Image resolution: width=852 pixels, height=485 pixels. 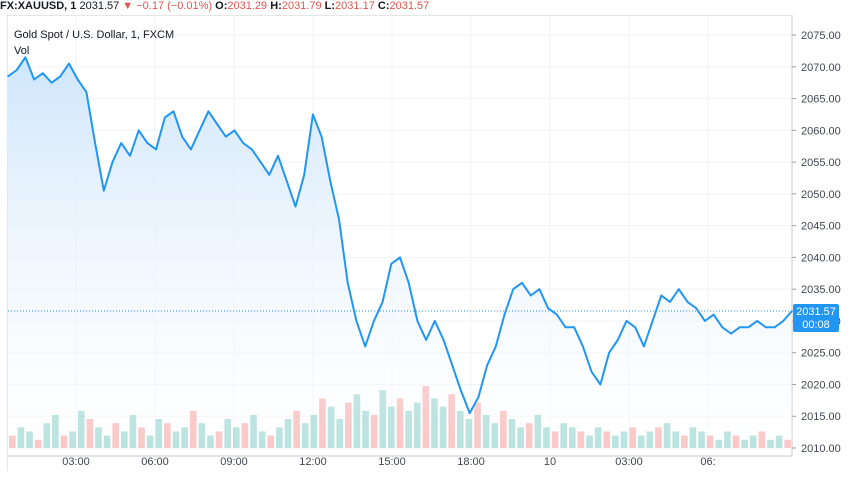 I want to click on last-price: 2031.57, so click(x=99, y=6).